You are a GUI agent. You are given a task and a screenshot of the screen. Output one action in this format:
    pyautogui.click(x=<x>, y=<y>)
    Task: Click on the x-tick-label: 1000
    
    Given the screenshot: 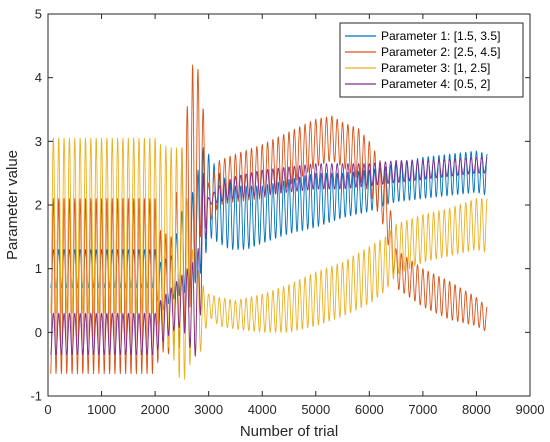 What is the action you would take?
    pyautogui.click(x=101, y=409)
    